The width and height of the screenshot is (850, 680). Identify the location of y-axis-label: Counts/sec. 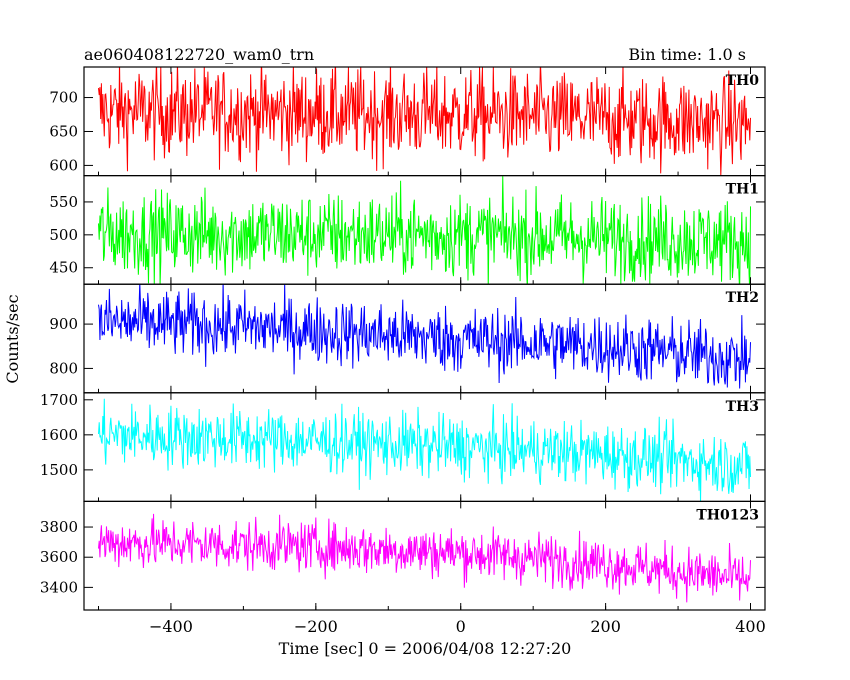
(12, 338).